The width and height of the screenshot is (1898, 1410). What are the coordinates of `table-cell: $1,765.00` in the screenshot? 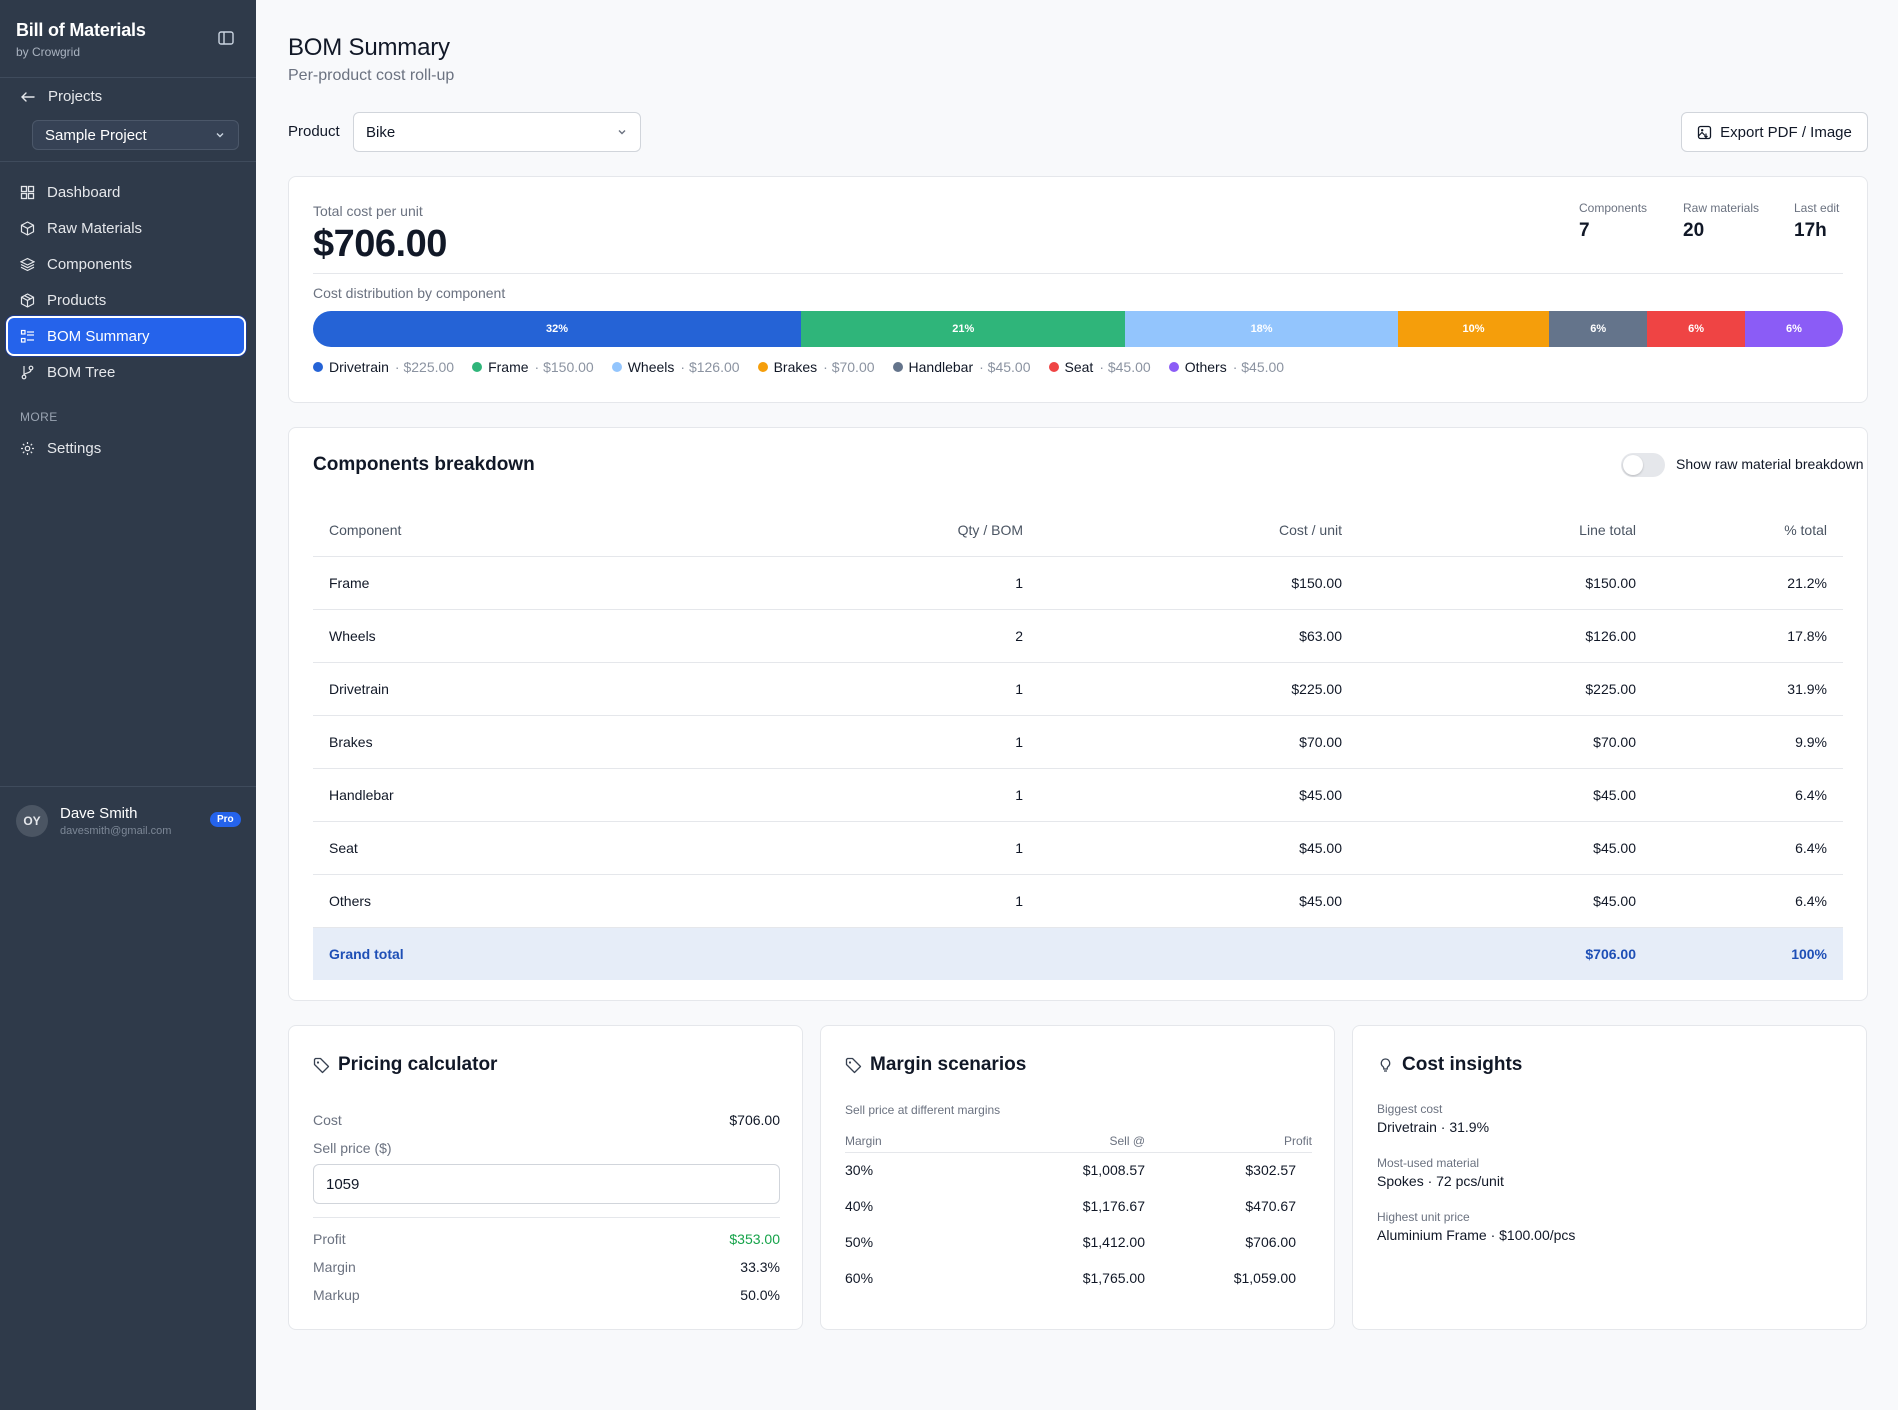 It's located at (1113, 1278).